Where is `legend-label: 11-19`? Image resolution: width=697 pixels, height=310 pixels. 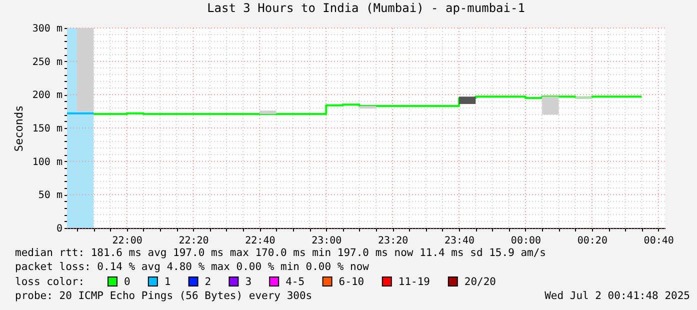
legend-label: 11-19 is located at coordinates (414, 282).